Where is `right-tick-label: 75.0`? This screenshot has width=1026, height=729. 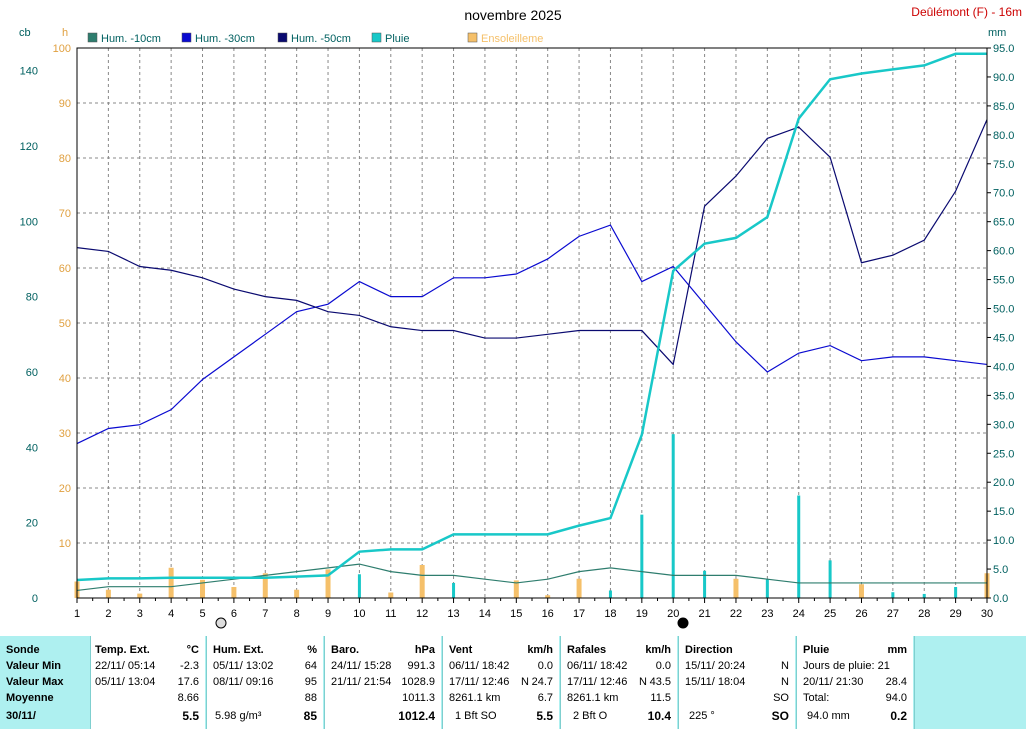 right-tick-label: 75.0 is located at coordinates (1003, 165).